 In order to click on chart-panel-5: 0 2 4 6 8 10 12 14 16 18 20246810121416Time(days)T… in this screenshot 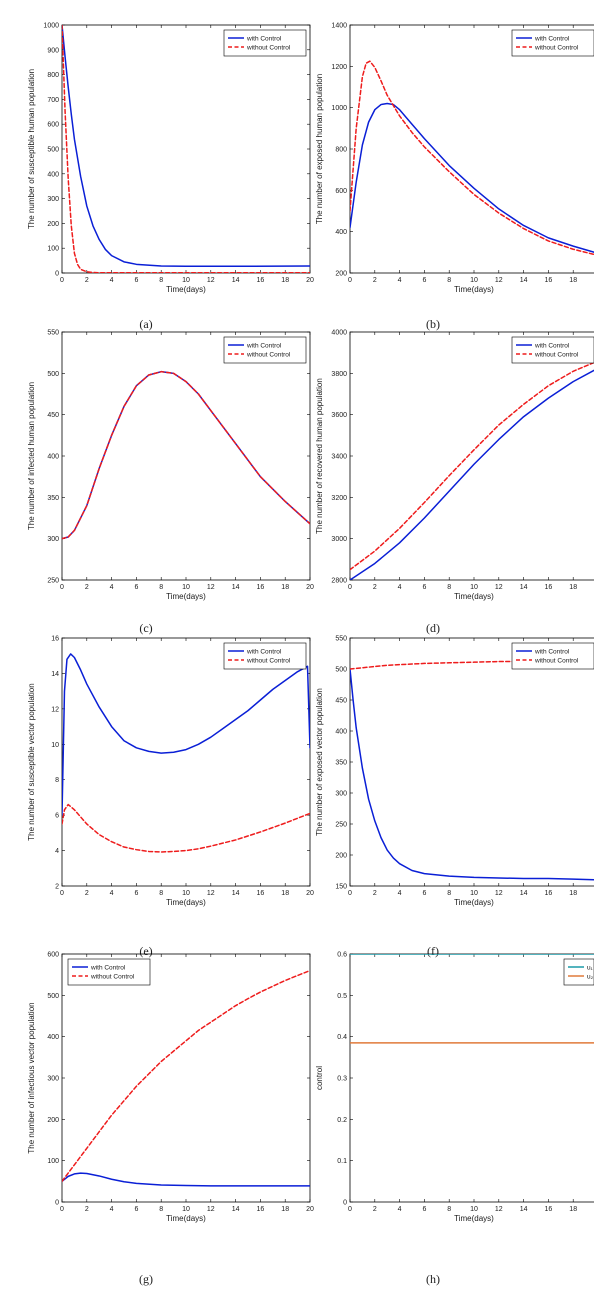, I will do `click(170, 797)`.